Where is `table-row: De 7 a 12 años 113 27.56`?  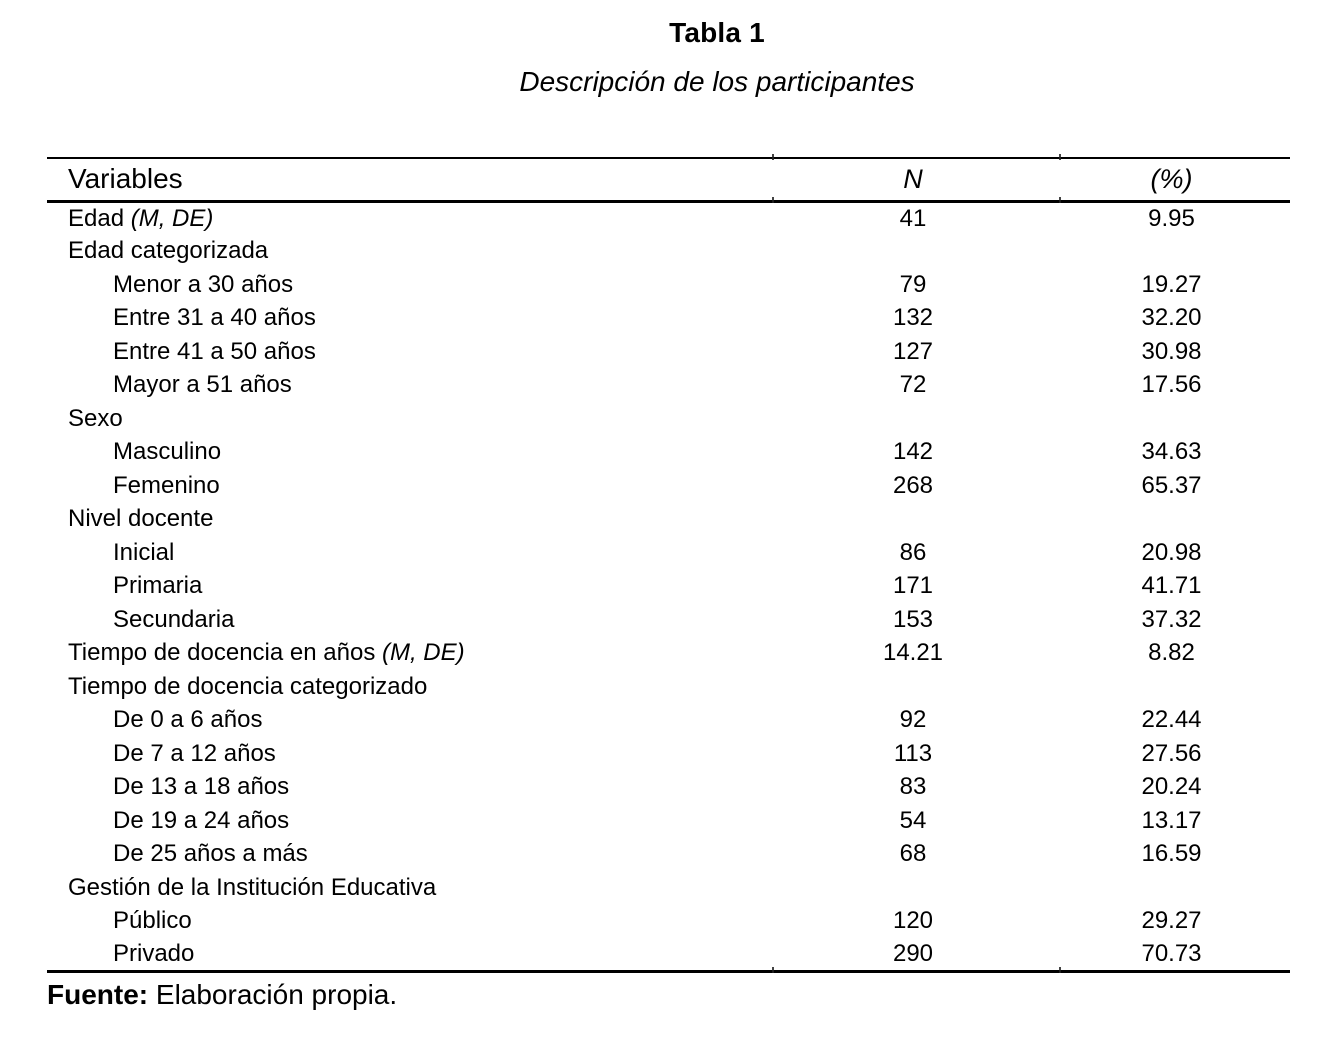 table-row: De 7 a 12 años 113 27.56 is located at coordinates (668, 754).